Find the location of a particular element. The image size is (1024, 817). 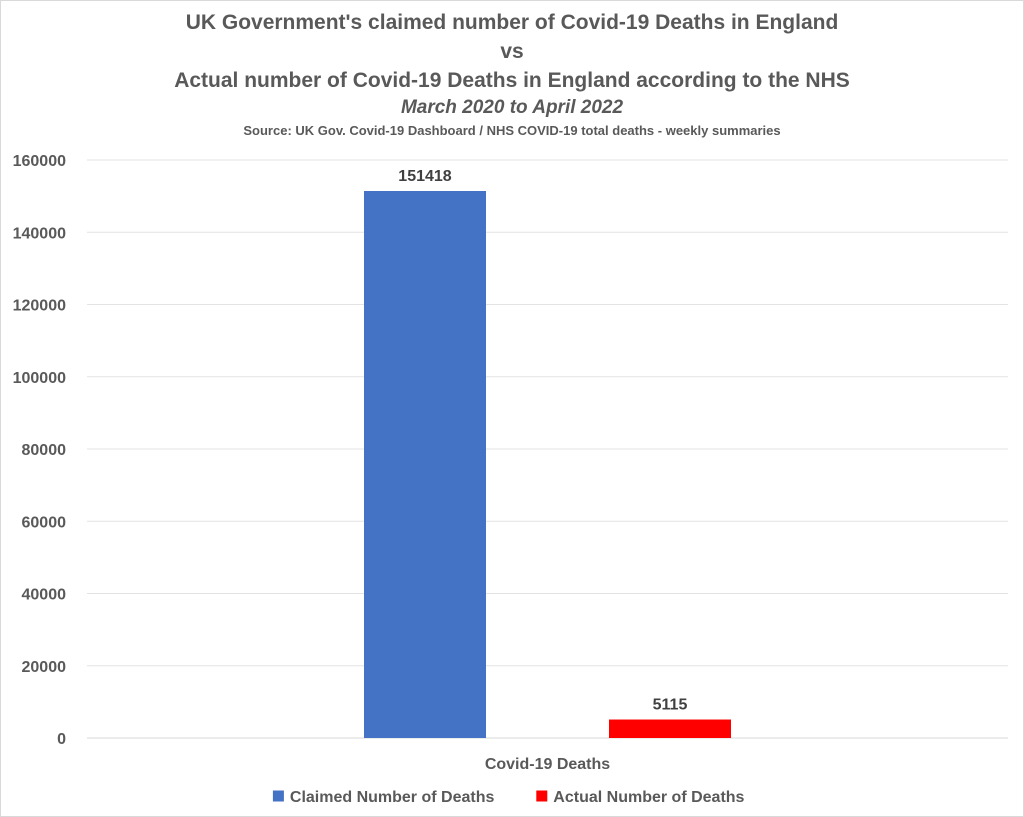

y-tick-label: 140000 is located at coordinates (39, 233).